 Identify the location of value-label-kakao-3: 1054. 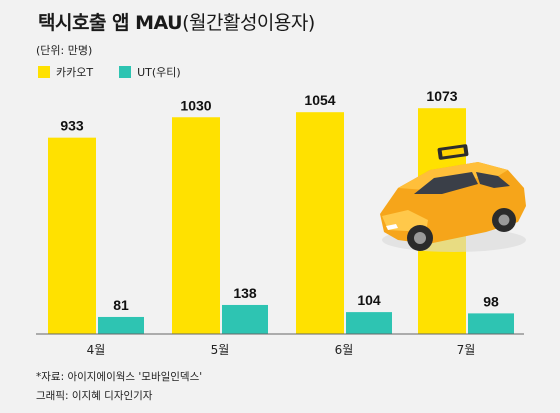
(319, 100).